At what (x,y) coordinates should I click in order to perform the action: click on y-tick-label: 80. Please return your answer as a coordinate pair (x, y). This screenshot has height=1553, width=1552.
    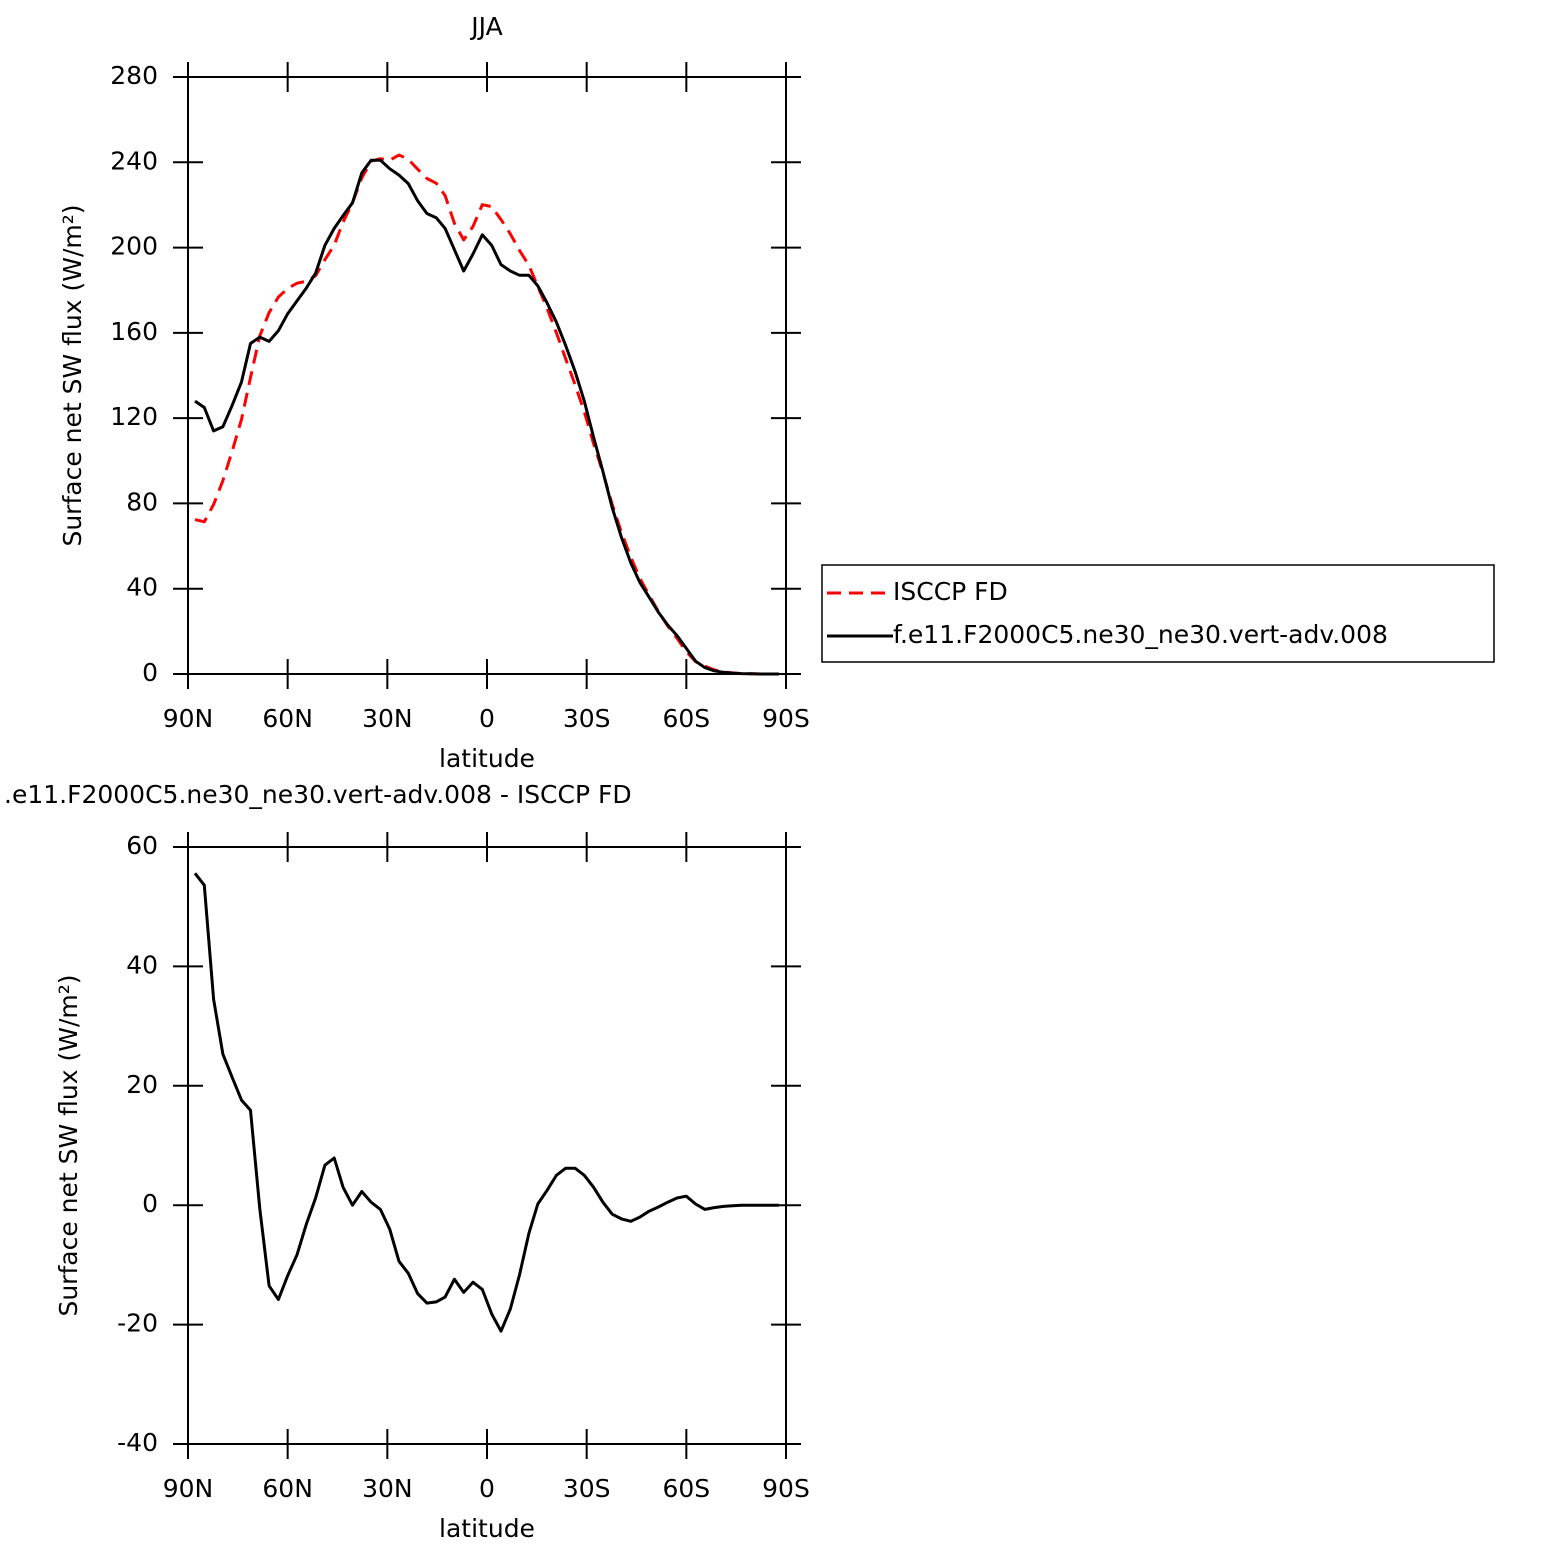
    Looking at the image, I should click on (142, 501).